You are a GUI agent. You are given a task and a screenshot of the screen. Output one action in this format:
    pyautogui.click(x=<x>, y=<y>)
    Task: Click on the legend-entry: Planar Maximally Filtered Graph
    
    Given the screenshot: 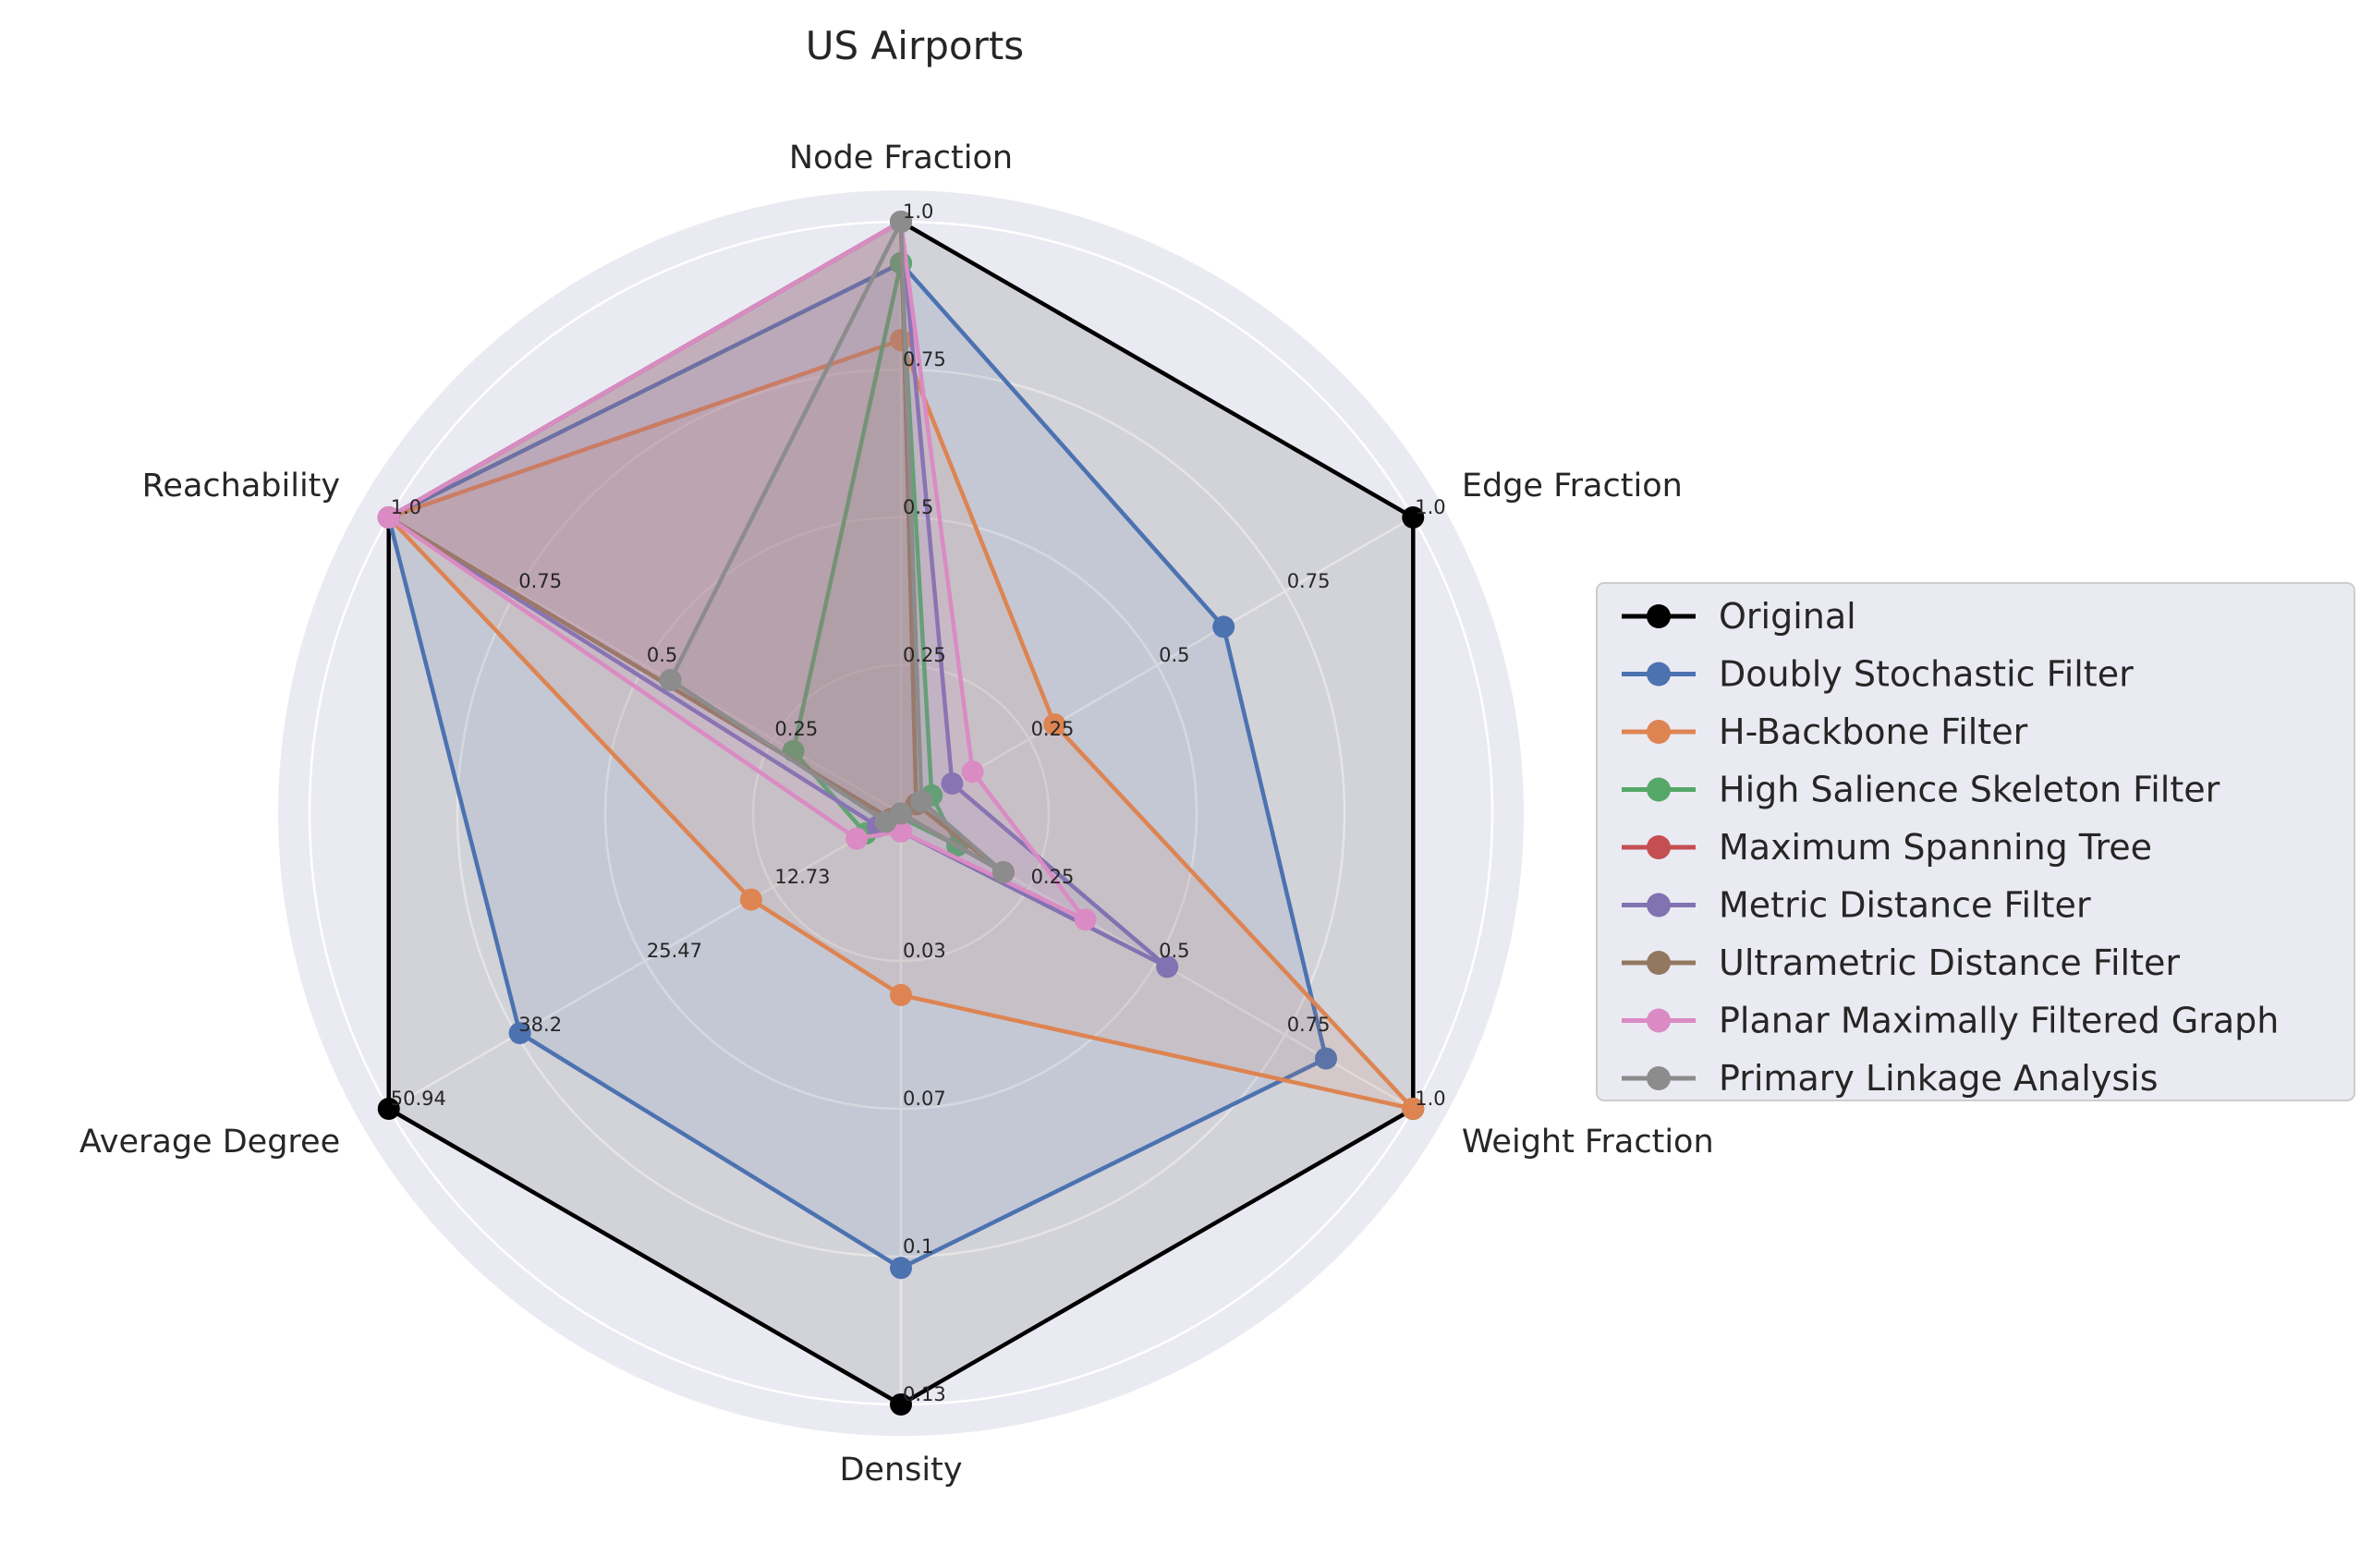 What is the action you would take?
    pyautogui.click(x=1950, y=1021)
    